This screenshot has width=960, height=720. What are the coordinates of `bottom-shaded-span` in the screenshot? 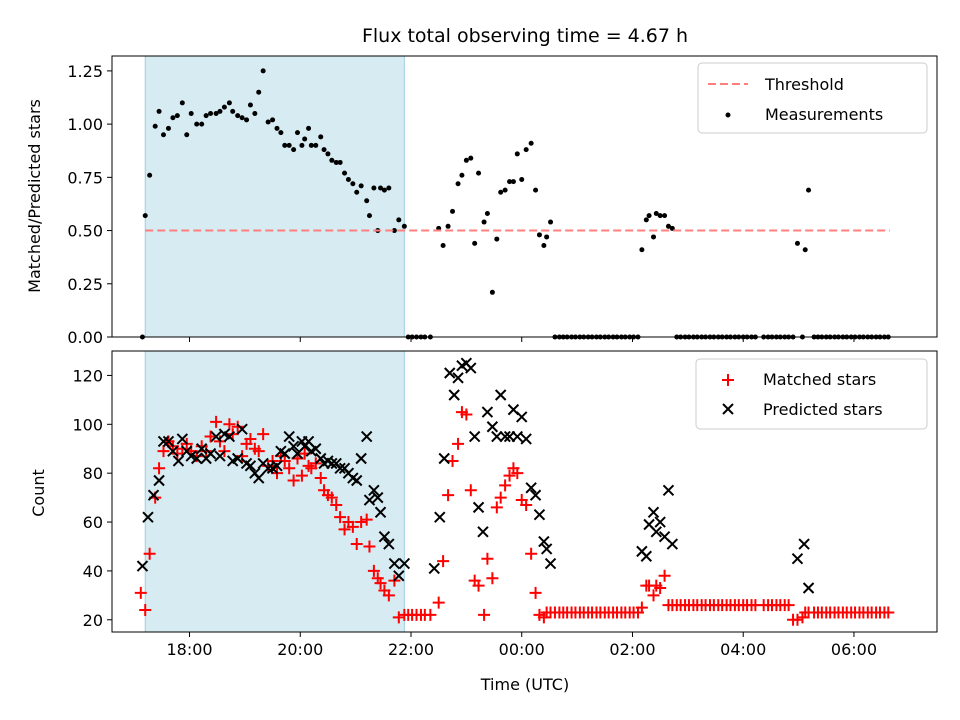 It's located at (274, 491).